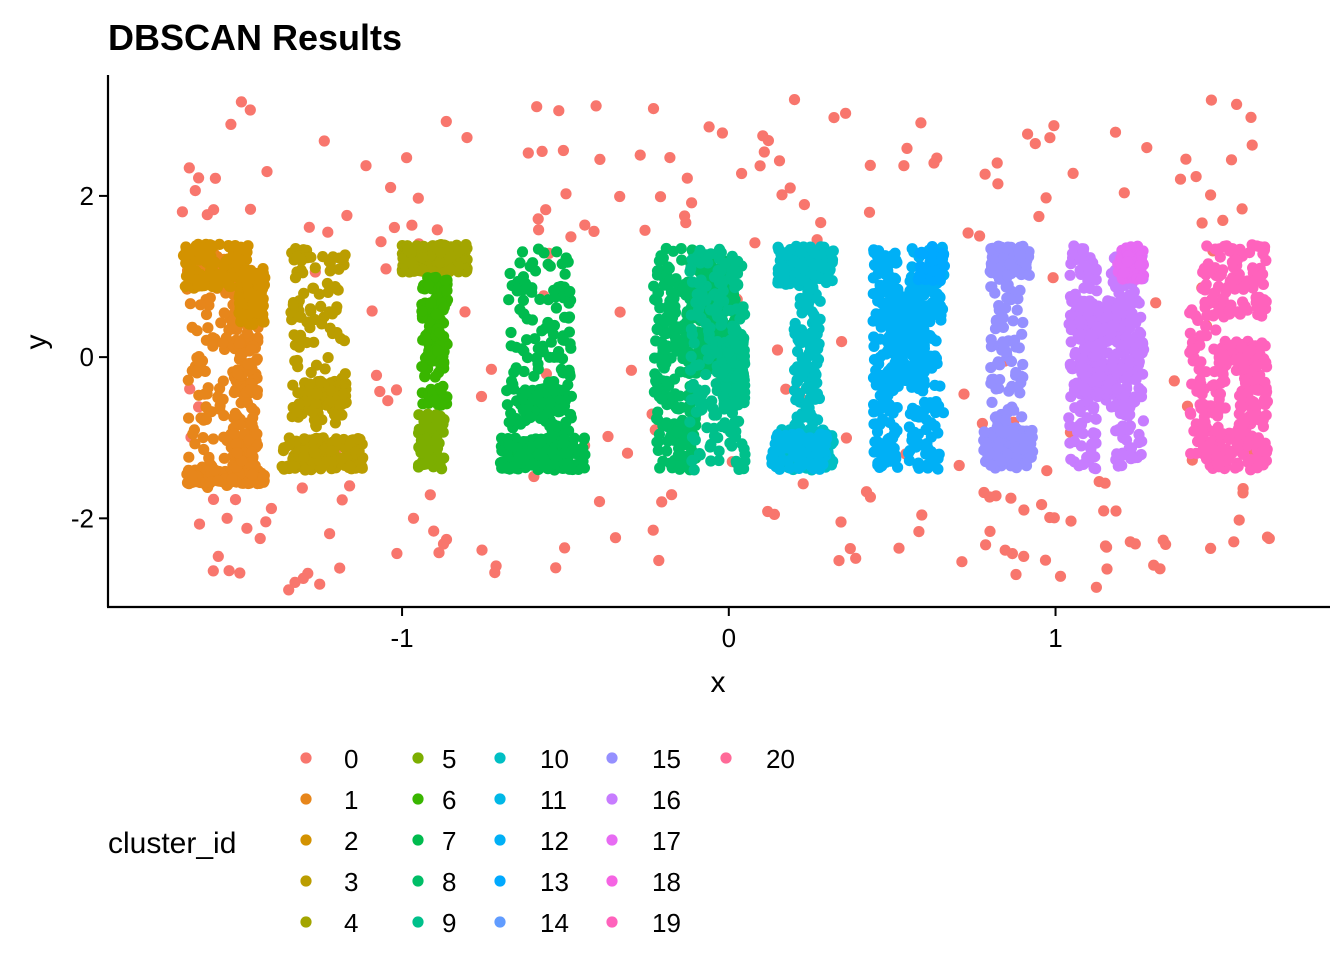 The width and height of the screenshot is (1344, 960). I want to click on chart-title: DBSCAN Results, so click(255, 37).